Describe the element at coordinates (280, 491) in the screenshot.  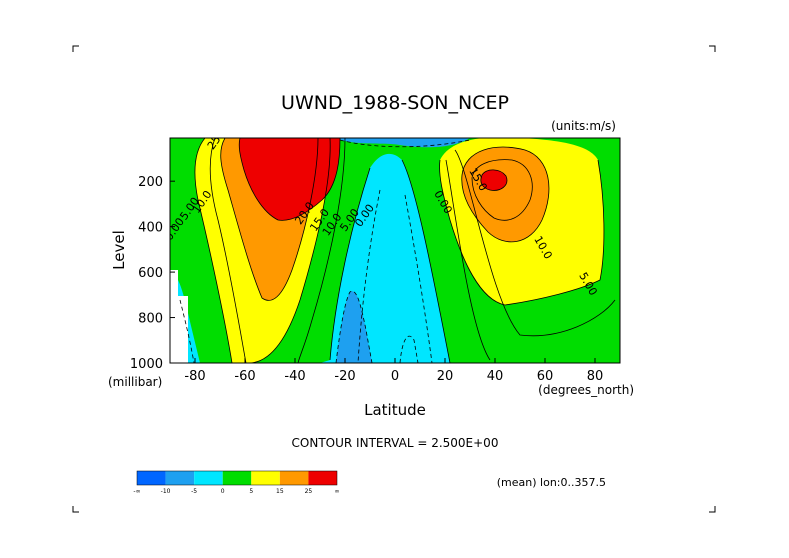
I see `legend-label: 15` at that location.